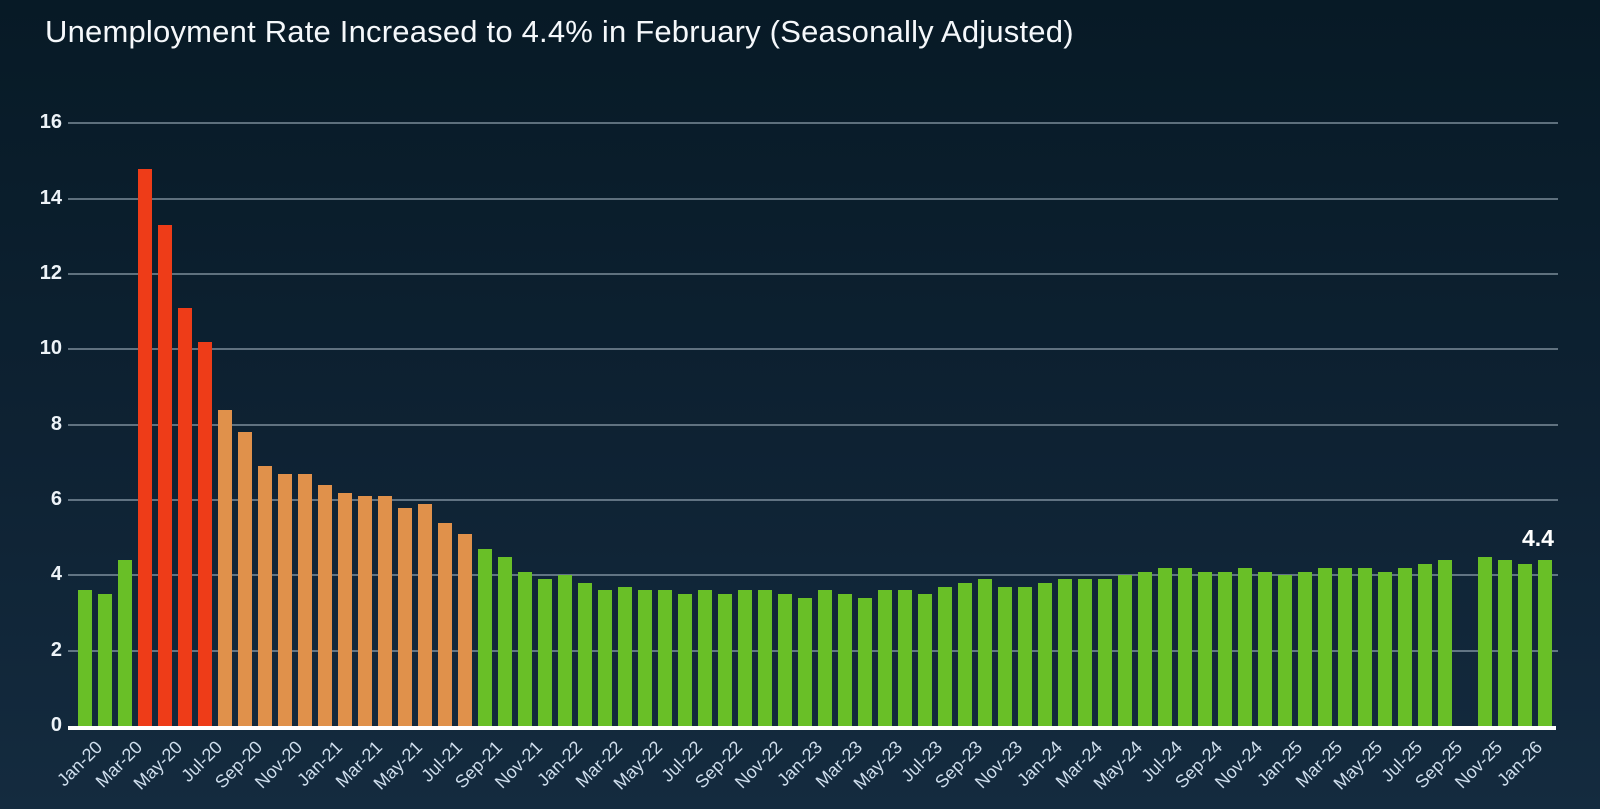  What do you see at coordinates (1538, 538) in the screenshot?
I see `last-value-label: 4.4` at bounding box center [1538, 538].